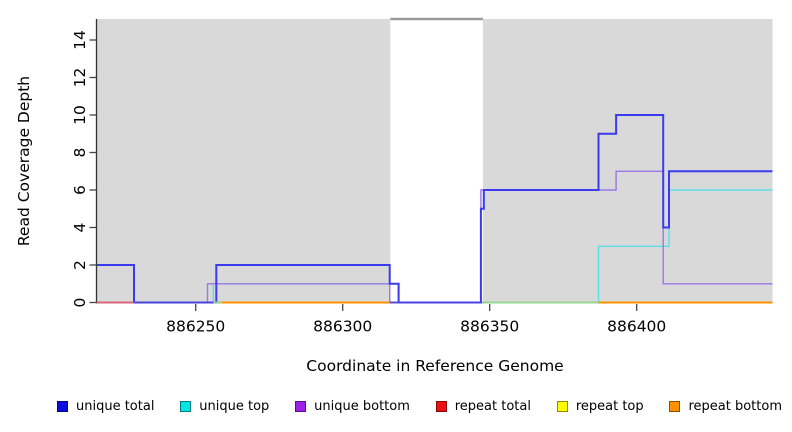 The height and width of the screenshot is (432, 792). Describe the element at coordinates (301, 406) in the screenshot. I see `legend-swatch-unique-bottom` at that location.